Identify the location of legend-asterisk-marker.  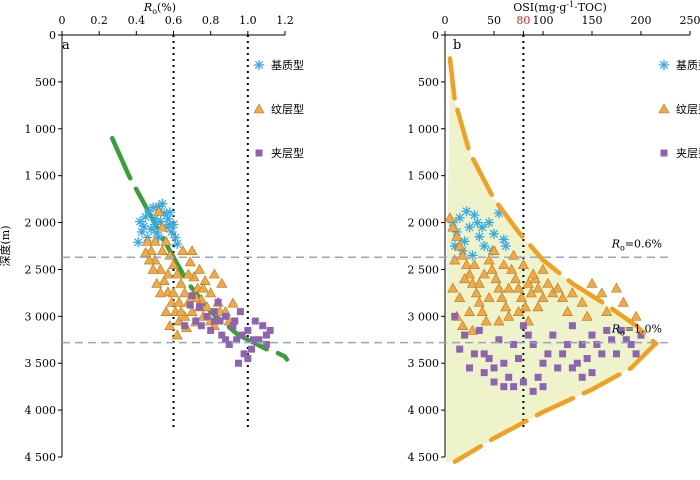
(259, 65).